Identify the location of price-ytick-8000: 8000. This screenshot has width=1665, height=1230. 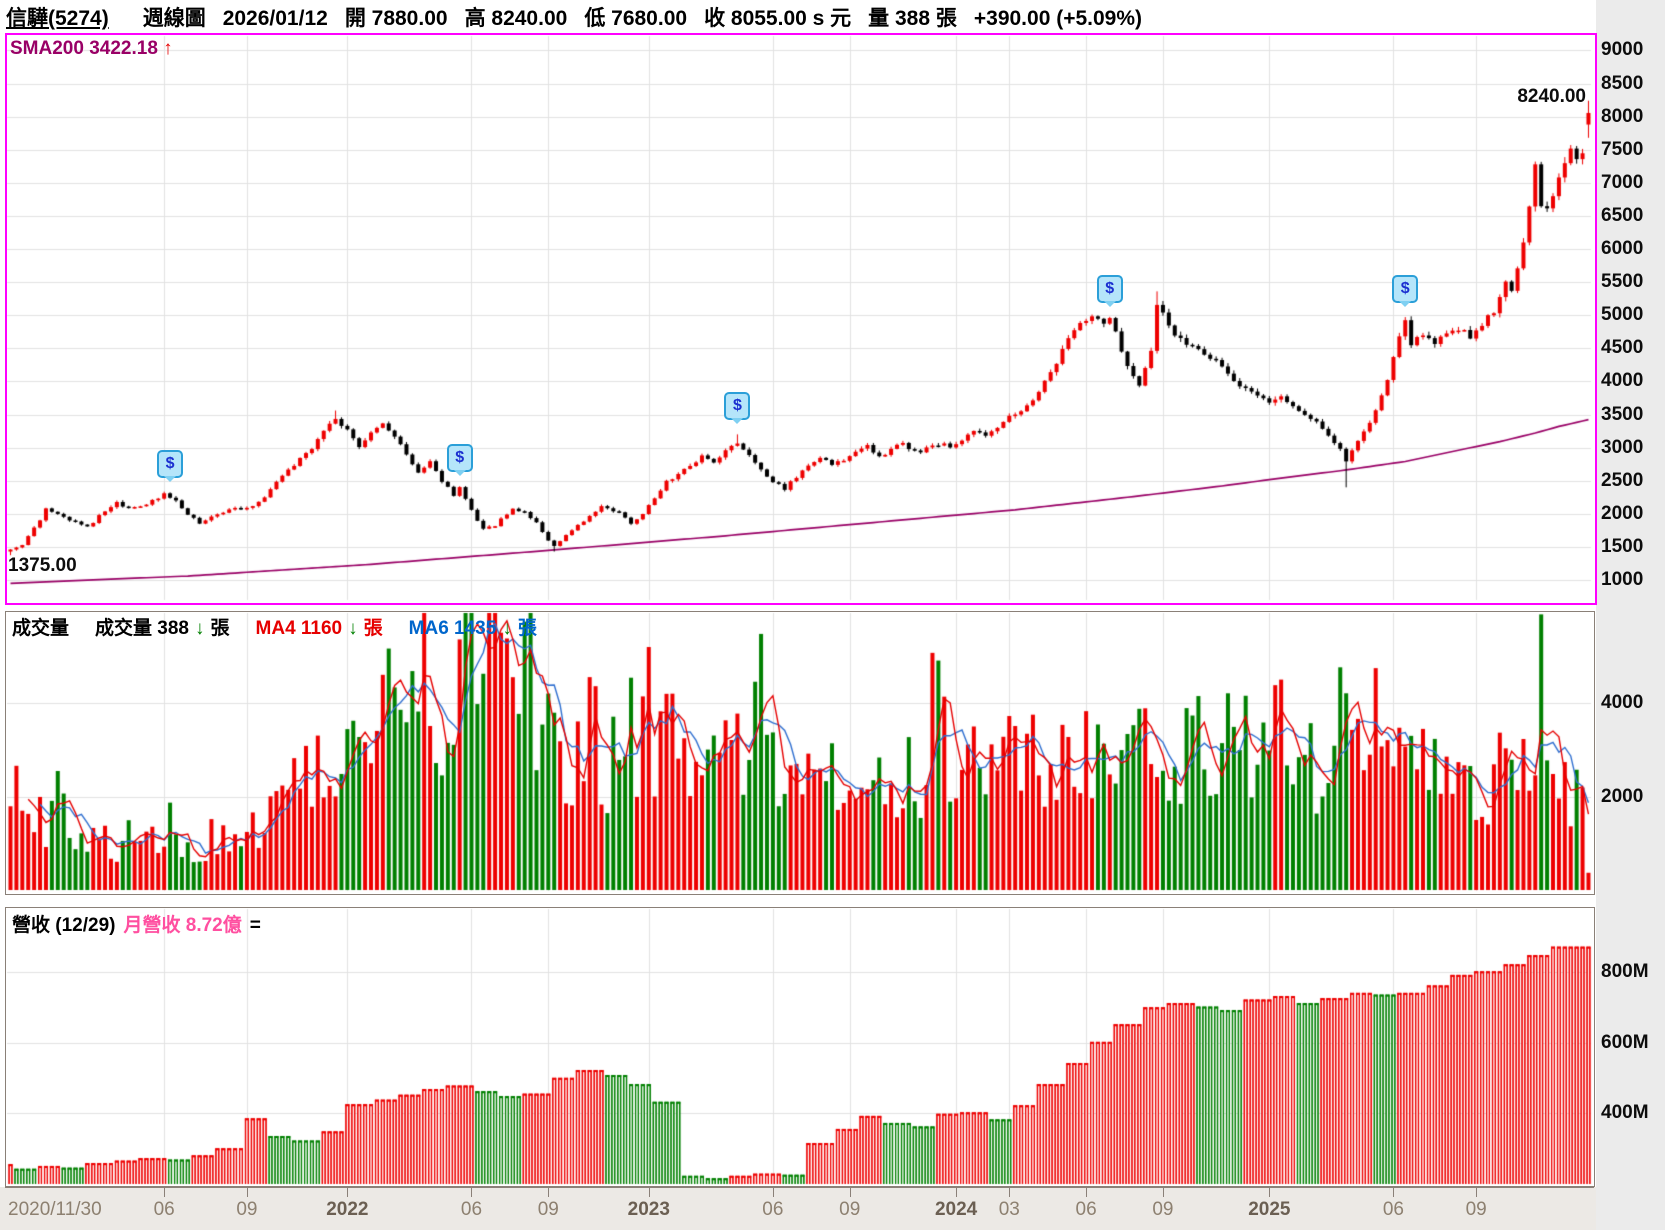
(1622, 116).